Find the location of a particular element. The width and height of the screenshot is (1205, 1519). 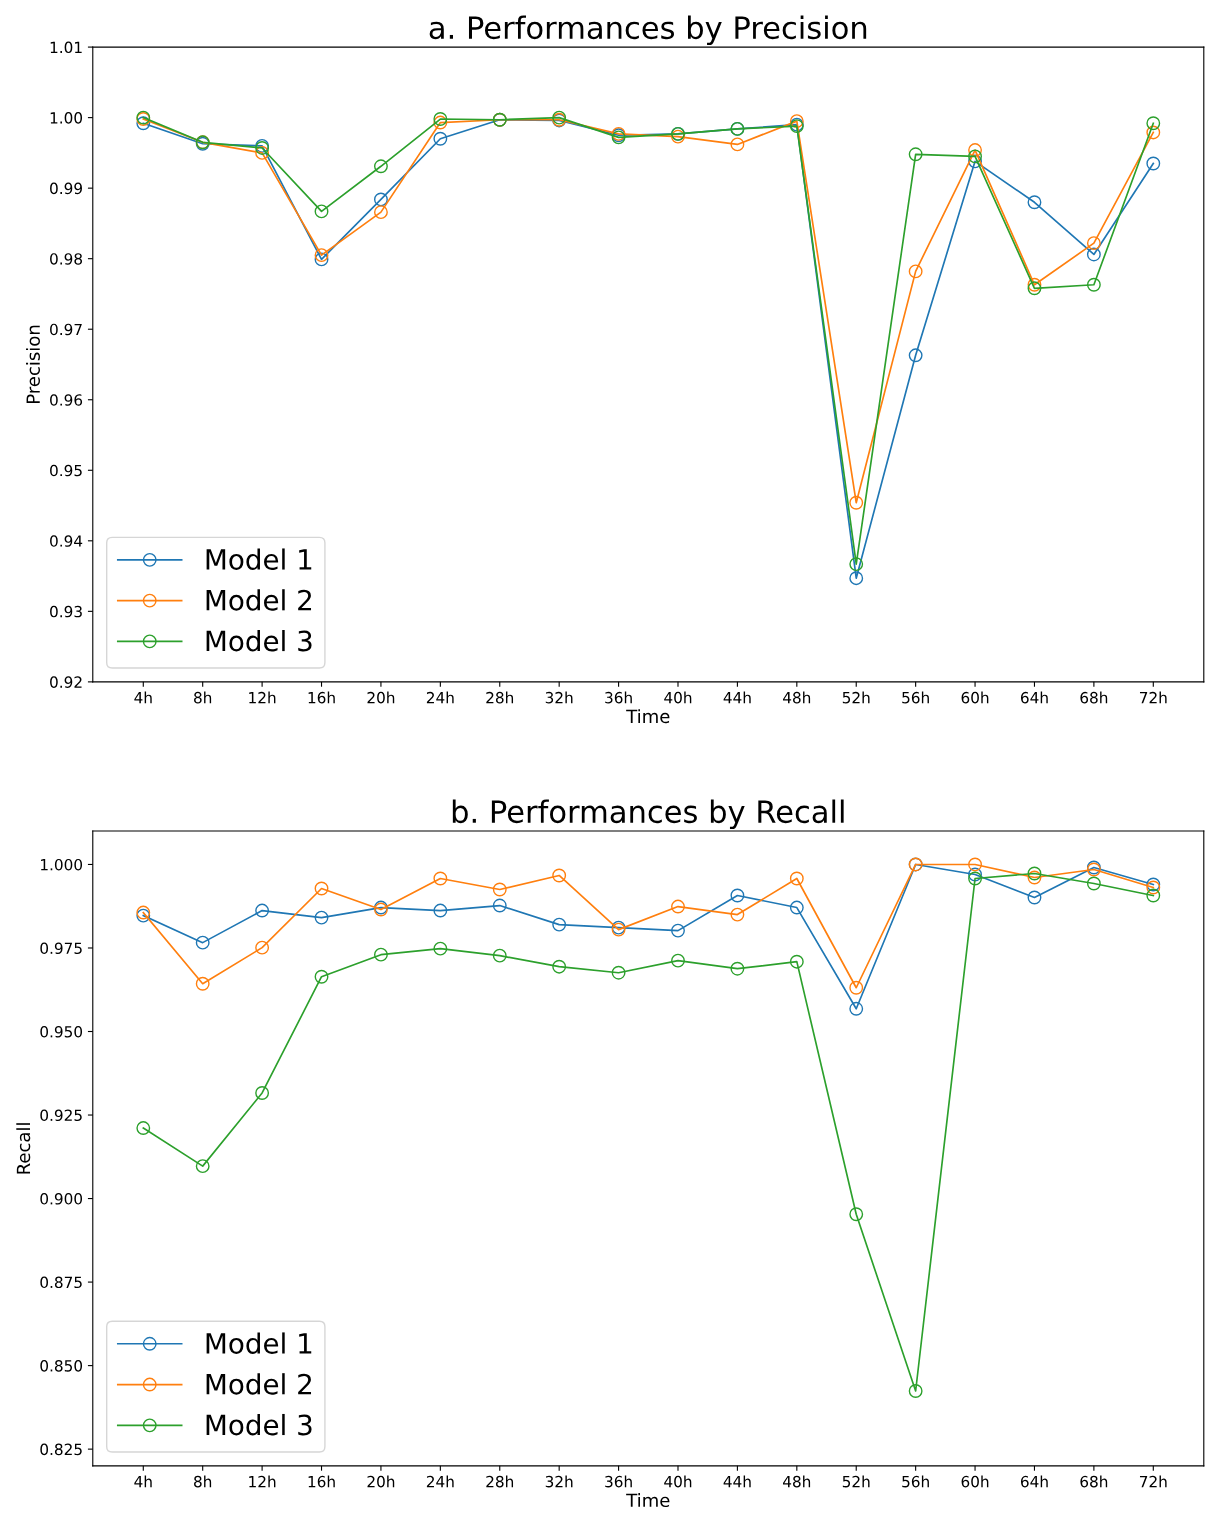

y-tick-label: 1.00 is located at coordinates (66, 118).